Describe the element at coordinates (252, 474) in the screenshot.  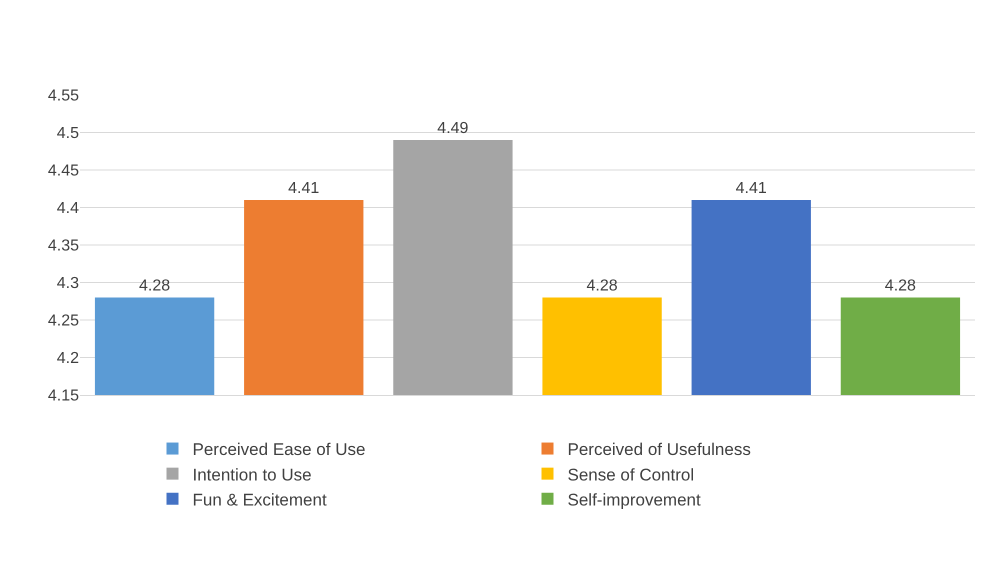
I see `legend-label: Intention to Use` at that location.